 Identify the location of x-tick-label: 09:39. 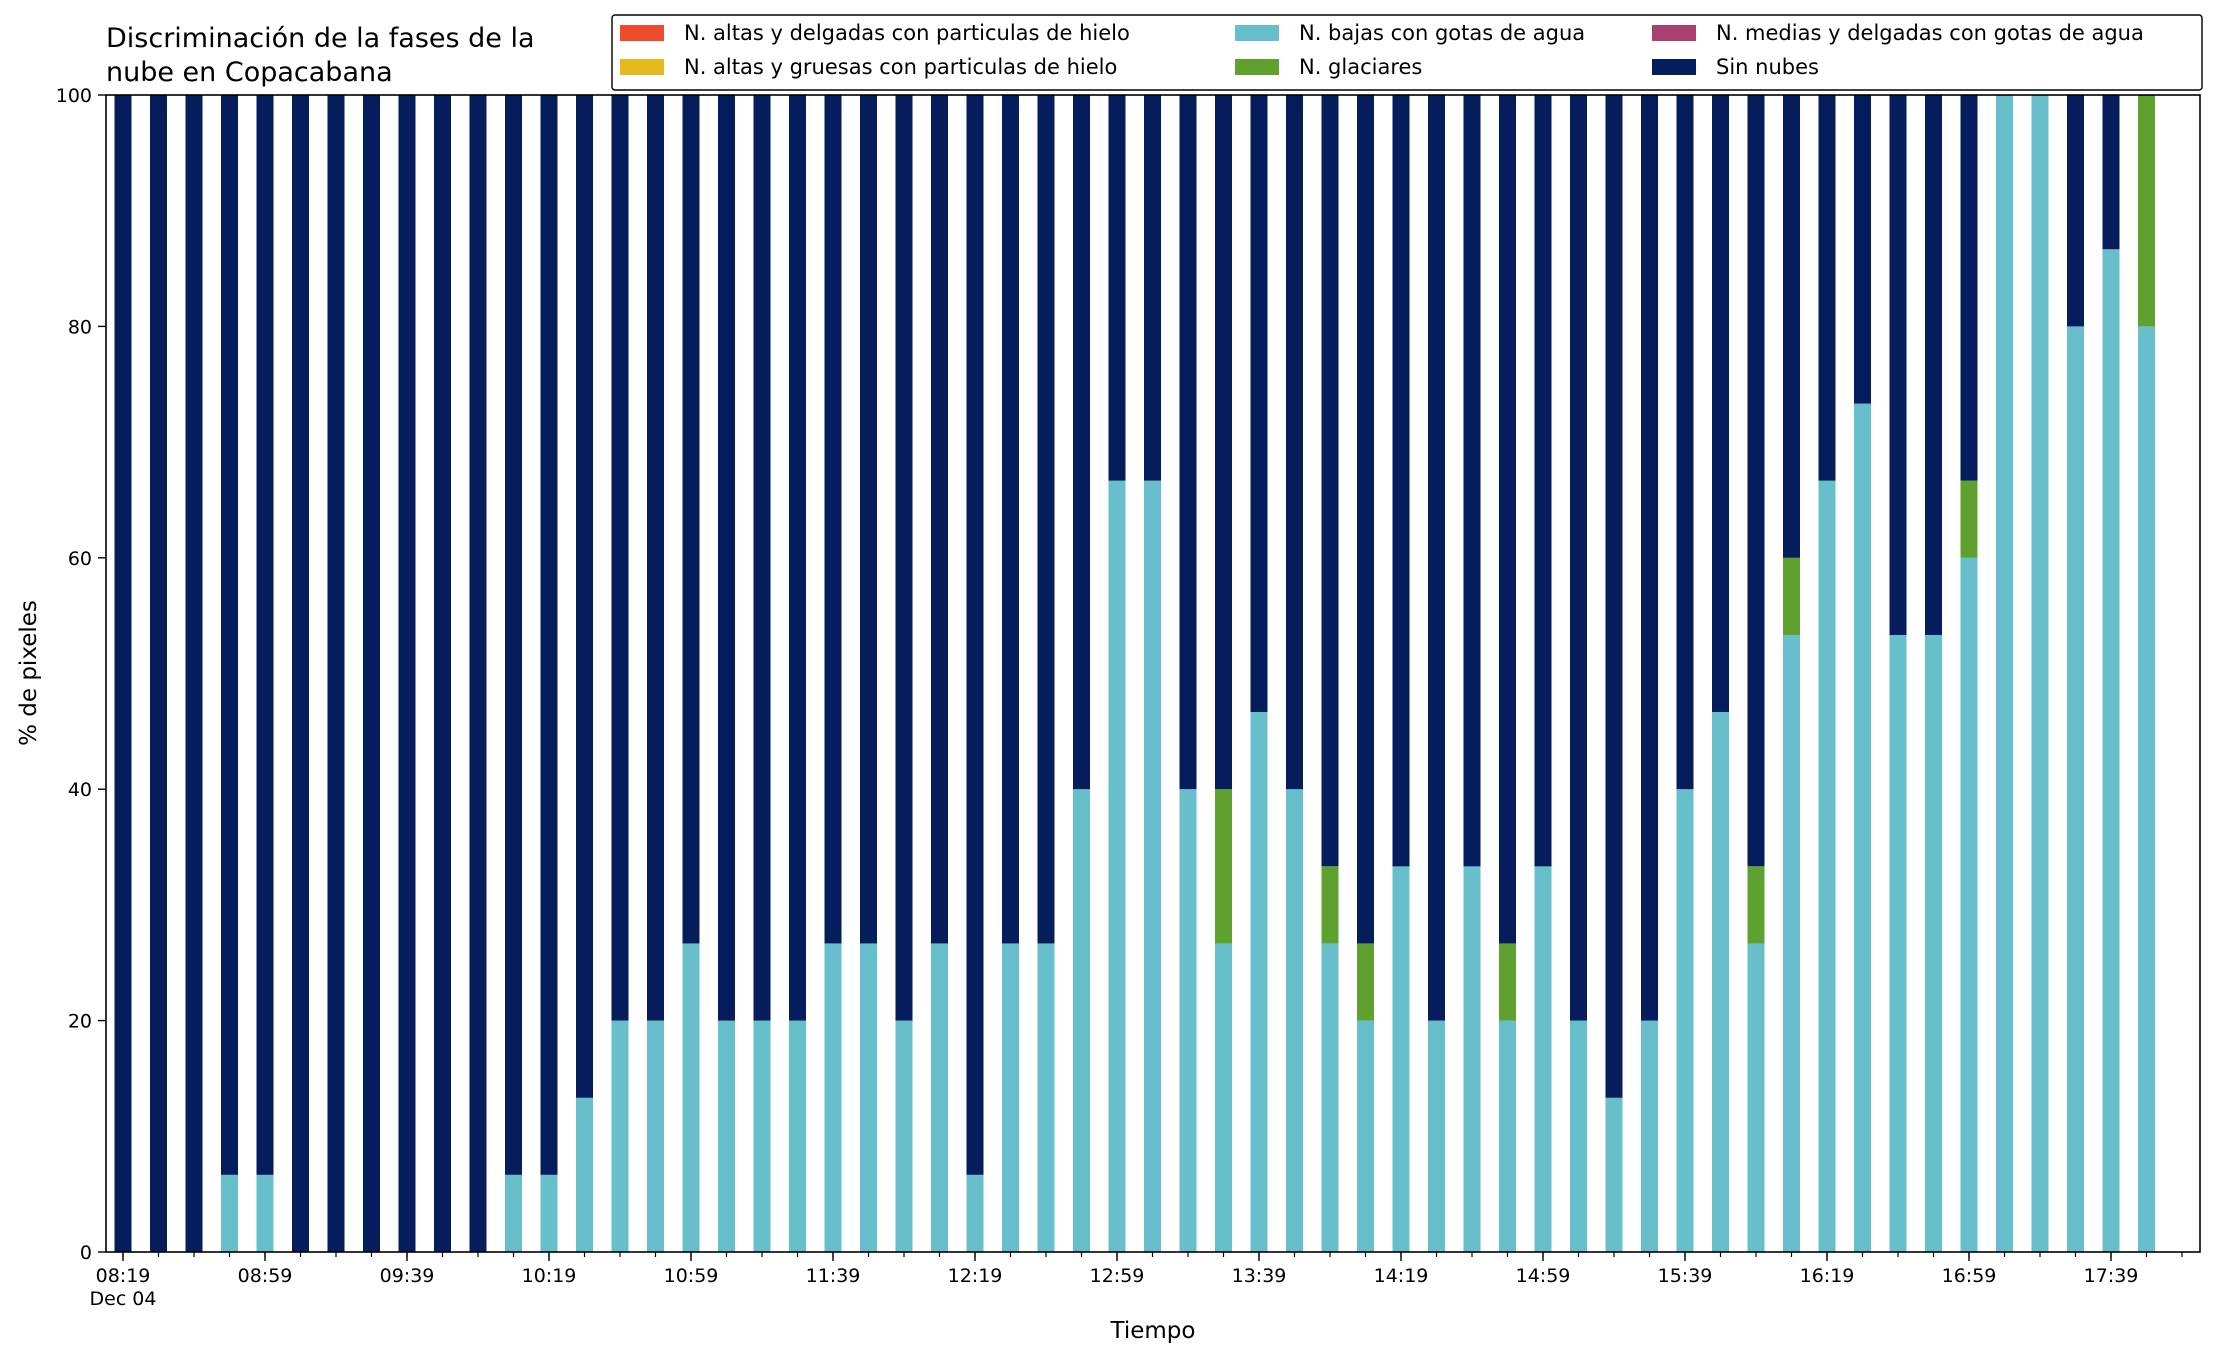
(407, 1276).